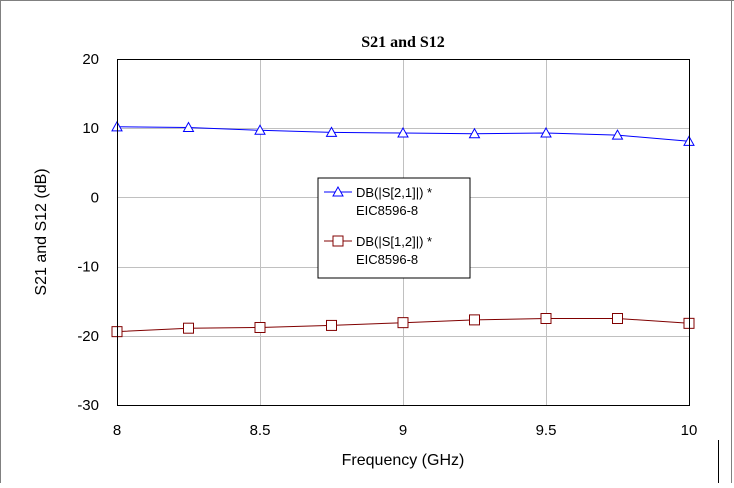 The height and width of the screenshot is (488, 734). I want to click on y-tick-label: -30, so click(88, 405).